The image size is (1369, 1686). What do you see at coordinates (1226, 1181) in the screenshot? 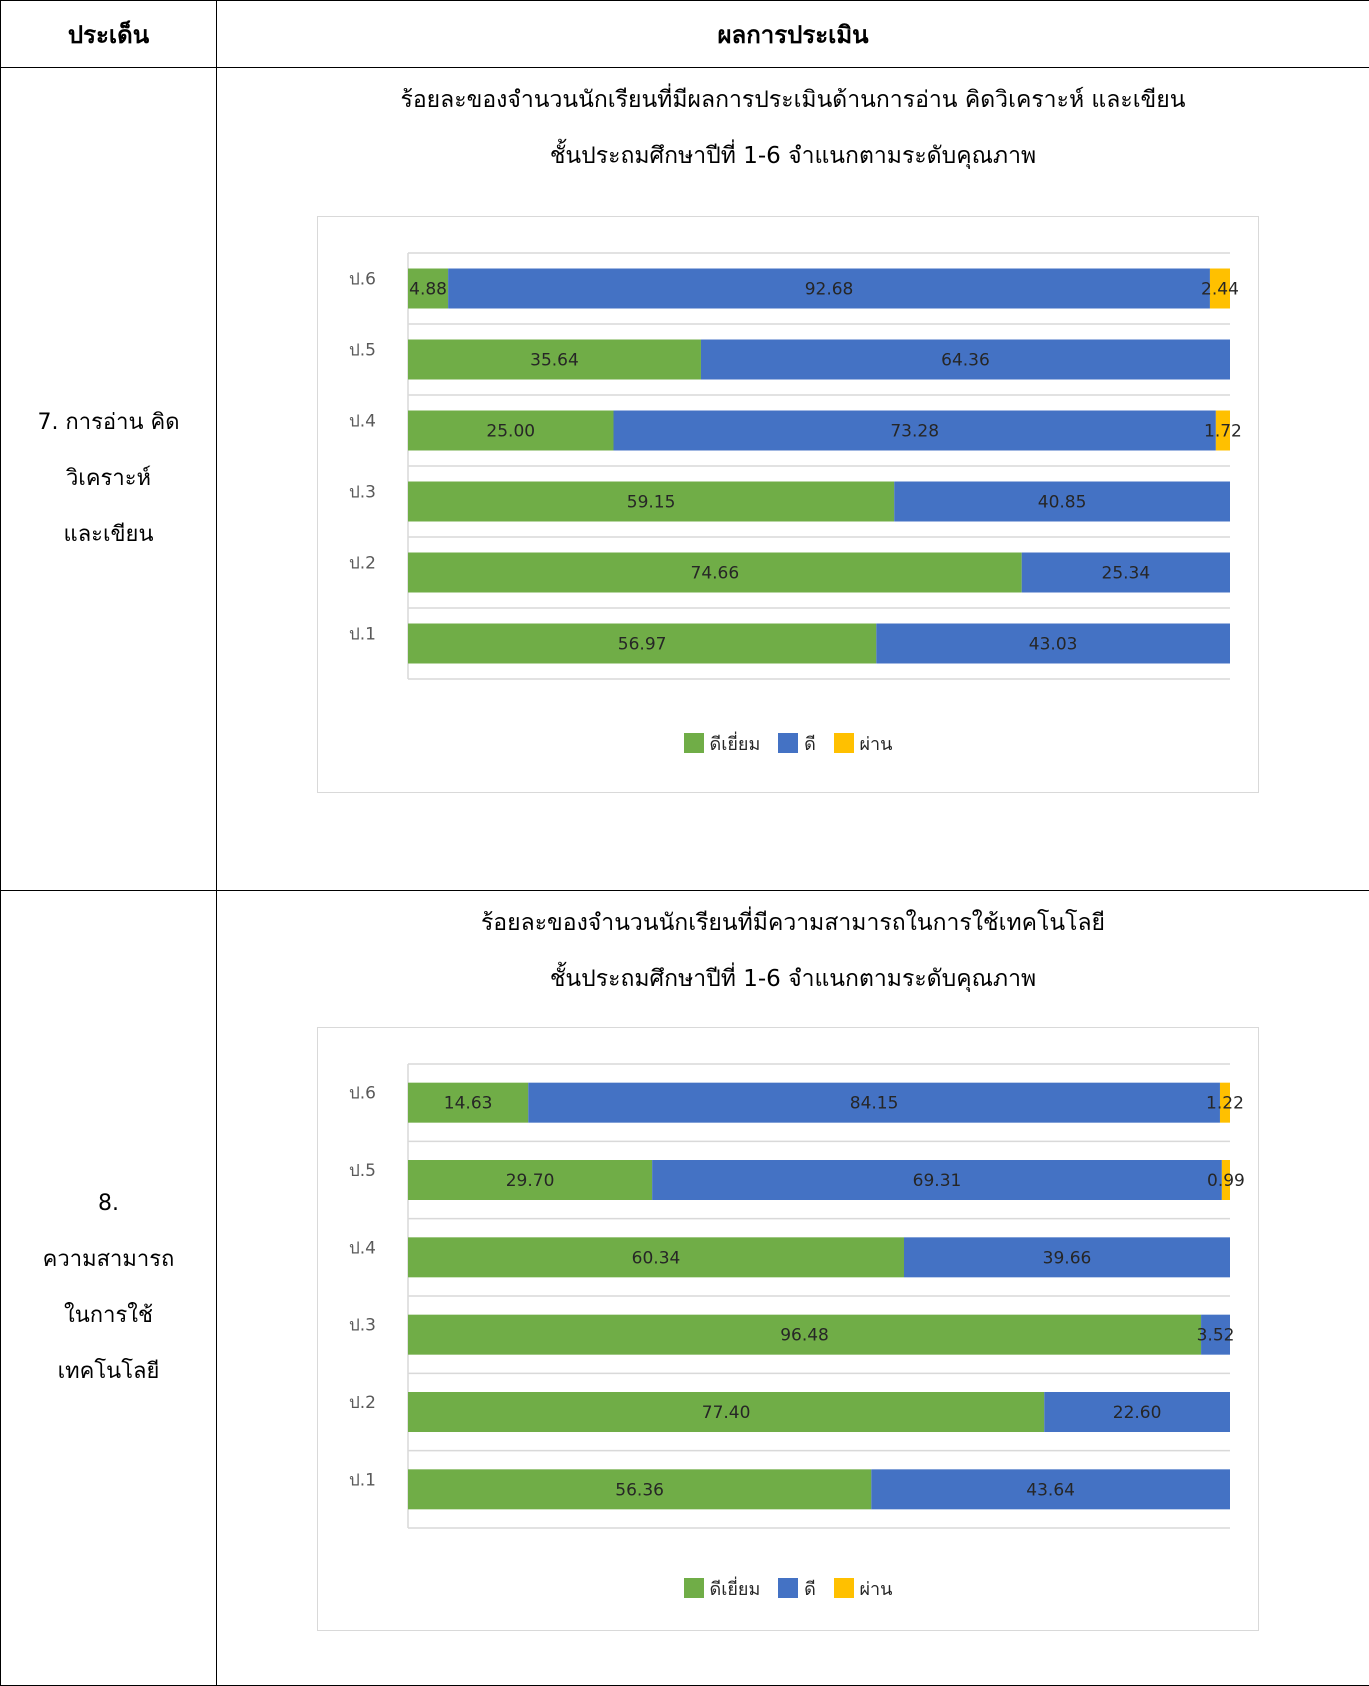
I see `data-label: 0.99` at bounding box center [1226, 1181].